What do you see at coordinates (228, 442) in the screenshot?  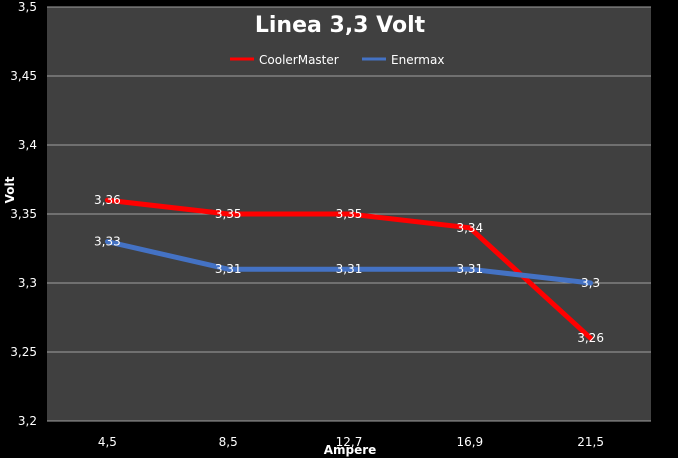 I see `x-tick-label: 8,5` at bounding box center [228, 442].